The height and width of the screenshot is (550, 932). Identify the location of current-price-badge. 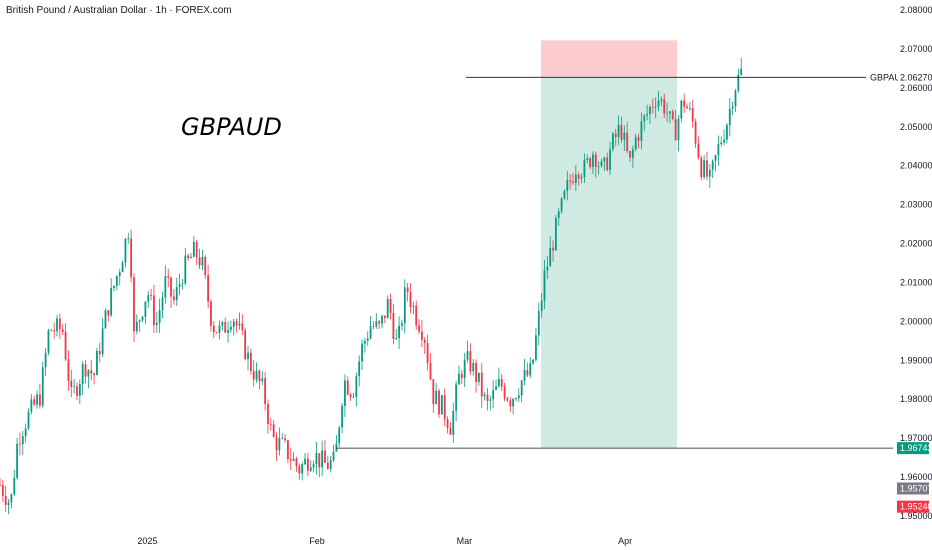
(913, 488).